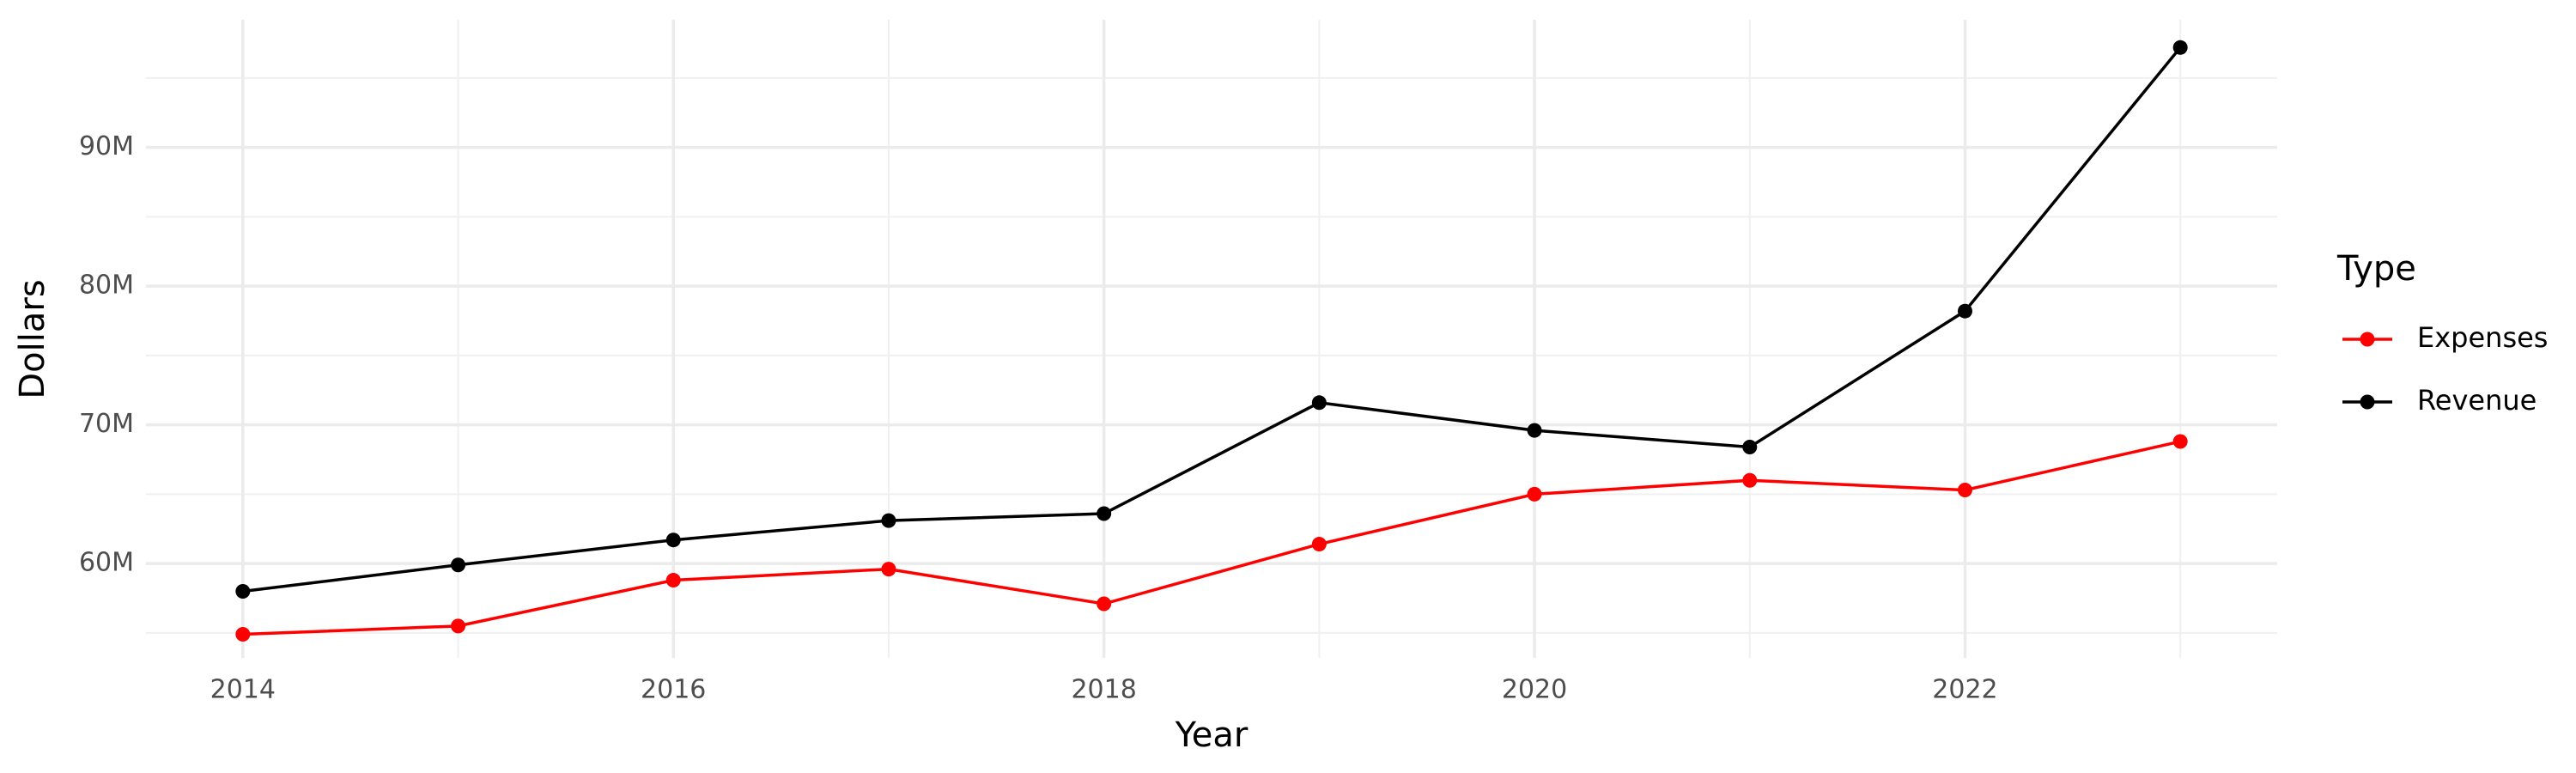 This screenshot has height=773, width=2576. I want to click on y-tick-label: 90M, so click(106, 146).